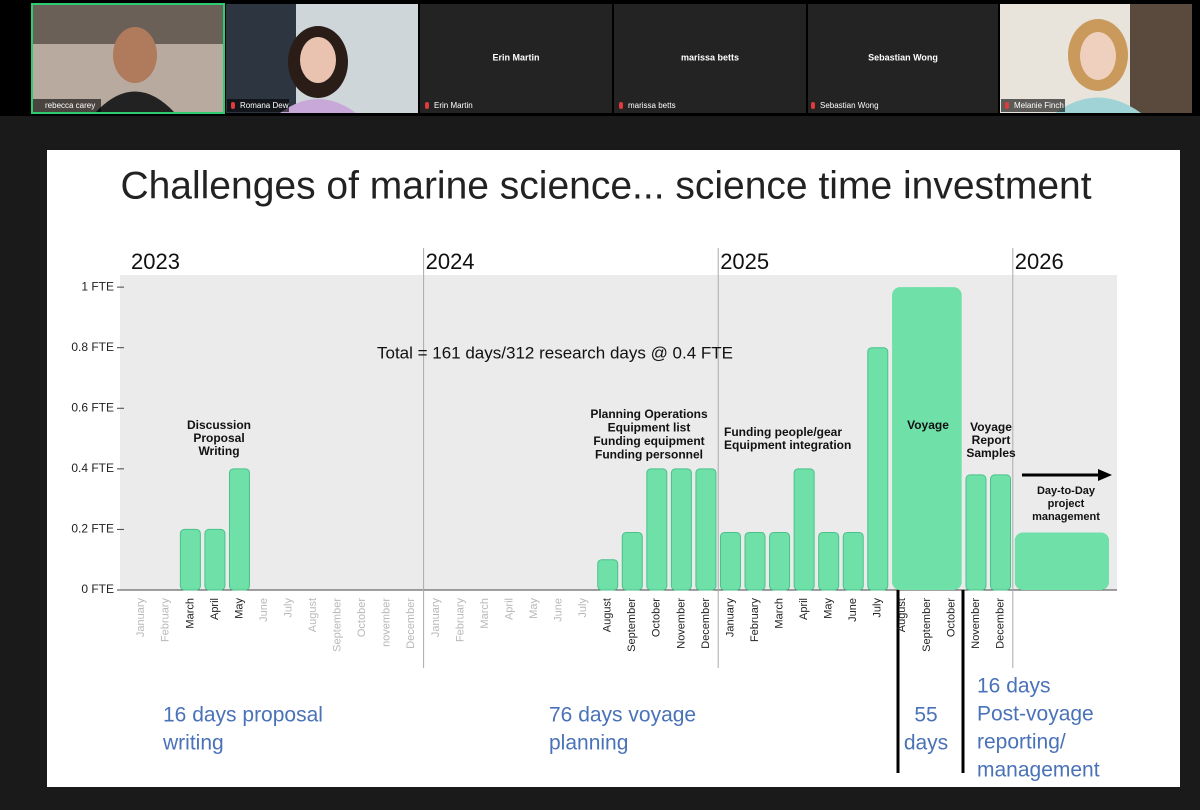  Describe the element at coordinates (1014, 686) in the screenshot. I see `note: 16 days` at that location.